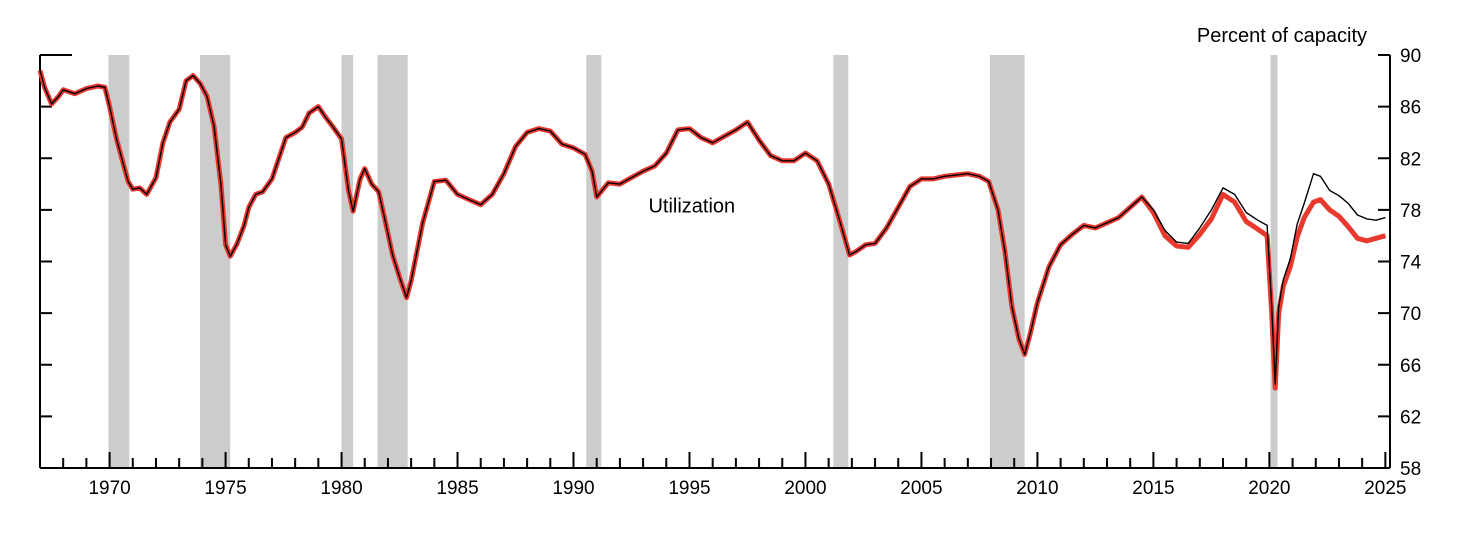 This screenshot has width=1464, height=536. Describe the element at coordinates (1385, 488) in the screenshot. I see `x-tick-label-2025: 2025` at that location.